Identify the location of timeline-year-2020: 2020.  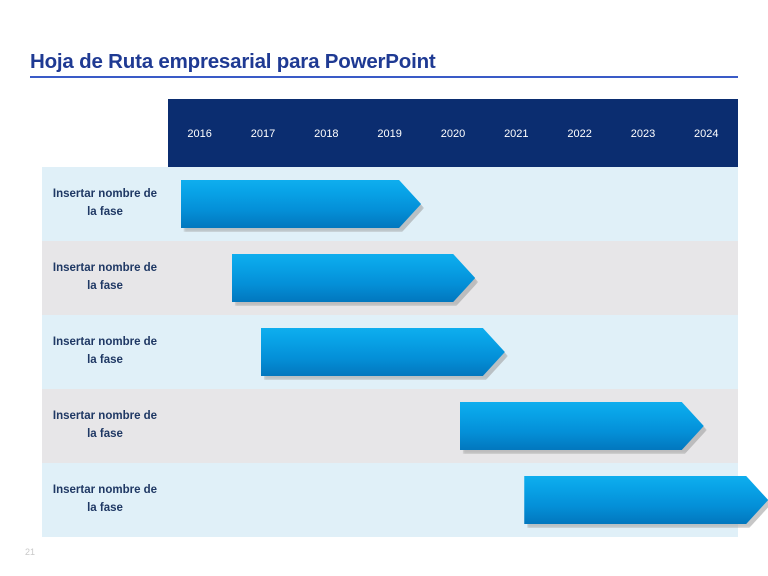
(453, 133).